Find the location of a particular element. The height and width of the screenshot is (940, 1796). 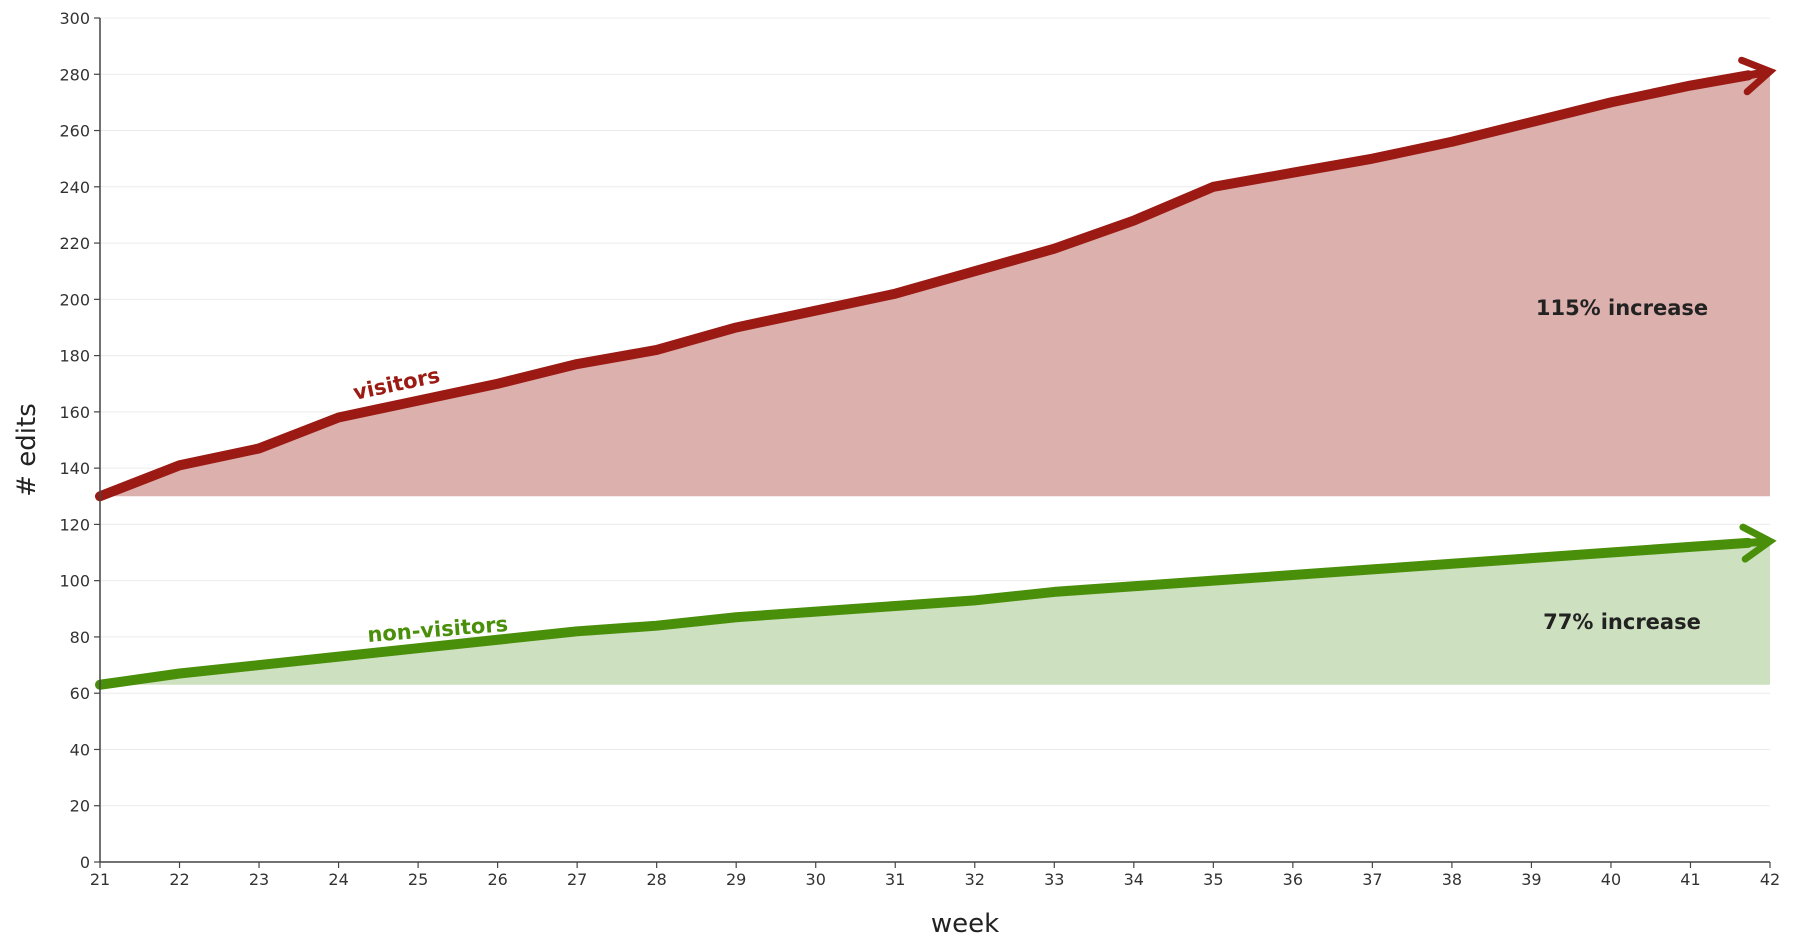

x-tick-label: 37 is located at coordinates (1372, 879).